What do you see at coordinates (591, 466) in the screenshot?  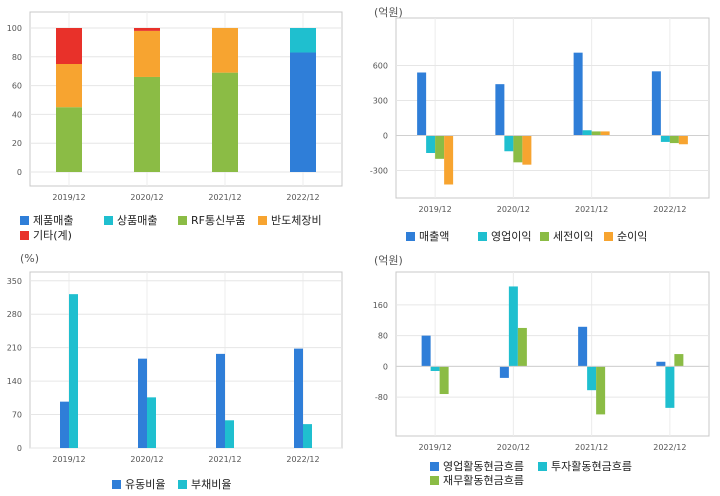 I see `cashflow-legend-label: 투자활동현금흐름` at bounding box center [591, 466].